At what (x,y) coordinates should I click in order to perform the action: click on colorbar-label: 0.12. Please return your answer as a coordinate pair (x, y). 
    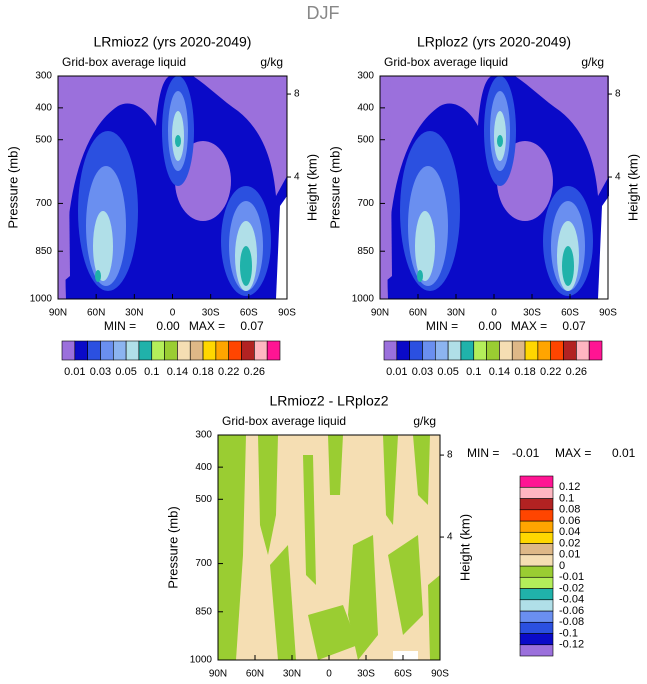
    Looking at the image, I should click on (569, 487).